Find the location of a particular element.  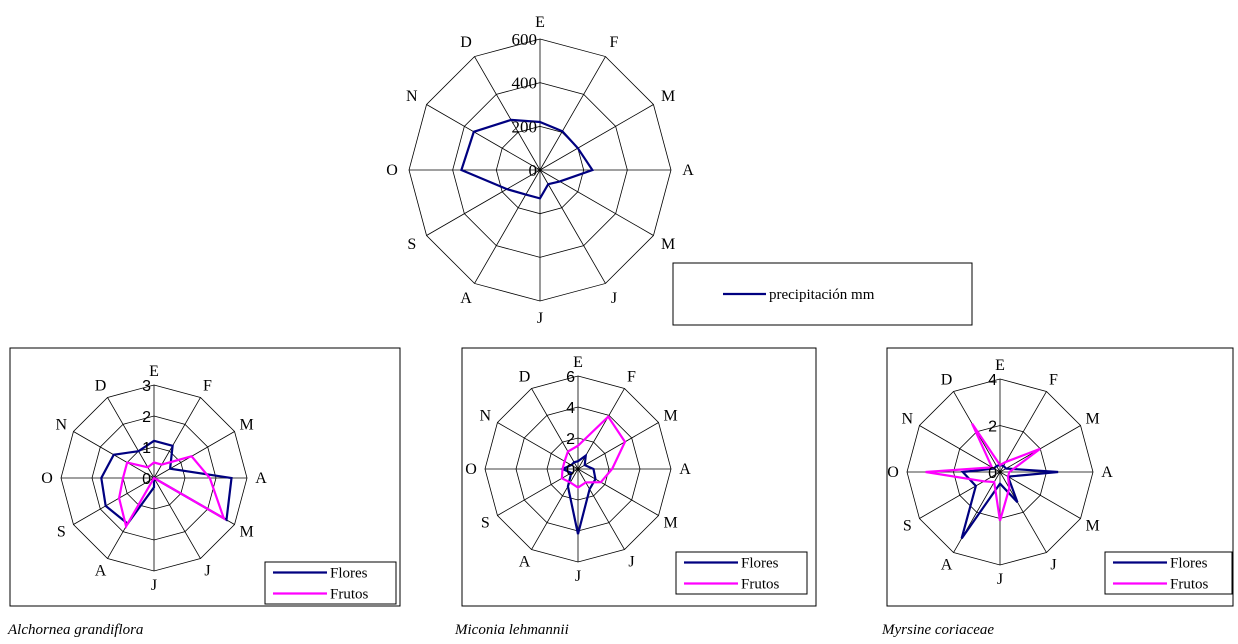

tick-label: 600 is located at coordinates (525, 39).